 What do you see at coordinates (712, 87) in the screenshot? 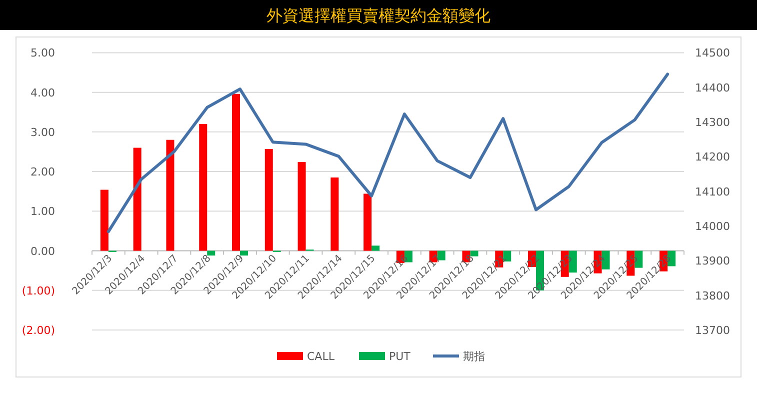
I see `y2-tick-label: 14400` at bounding box center [712, 87].